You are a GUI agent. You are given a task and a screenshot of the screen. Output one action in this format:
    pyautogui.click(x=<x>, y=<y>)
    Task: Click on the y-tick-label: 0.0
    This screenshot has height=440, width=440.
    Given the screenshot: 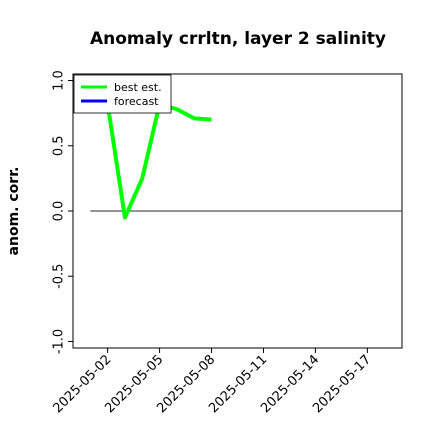 What is the action you would take?
    pyautogui.click(x=59, y=211)
    